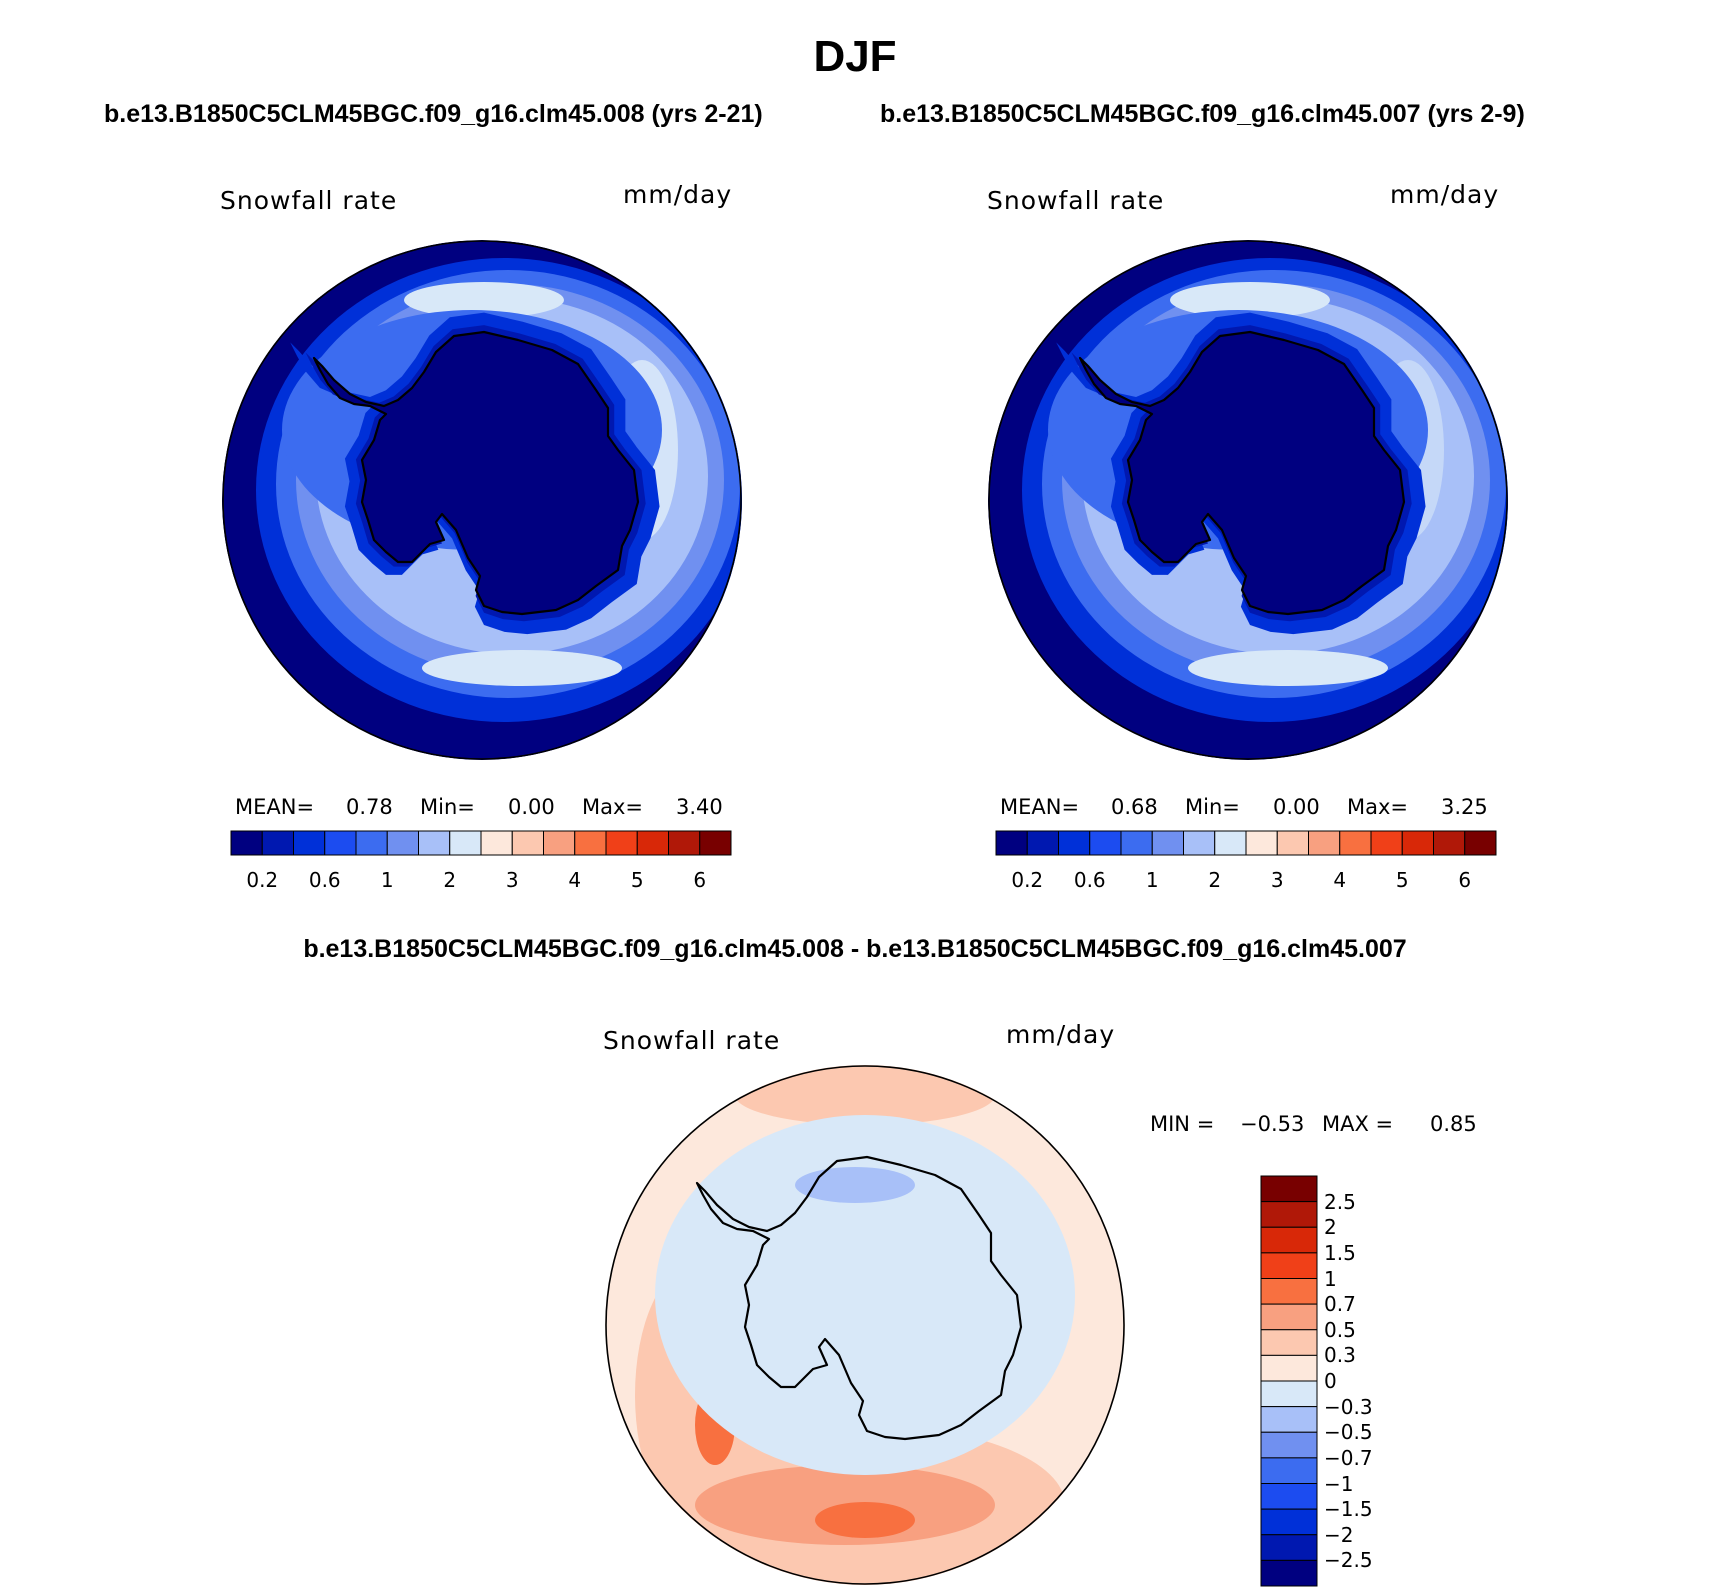 The image size is (1710, 1587). Describe the element at coordinates (1182, 1124) in the screenshot. I see `diff-min-label: MIN =` at that location.